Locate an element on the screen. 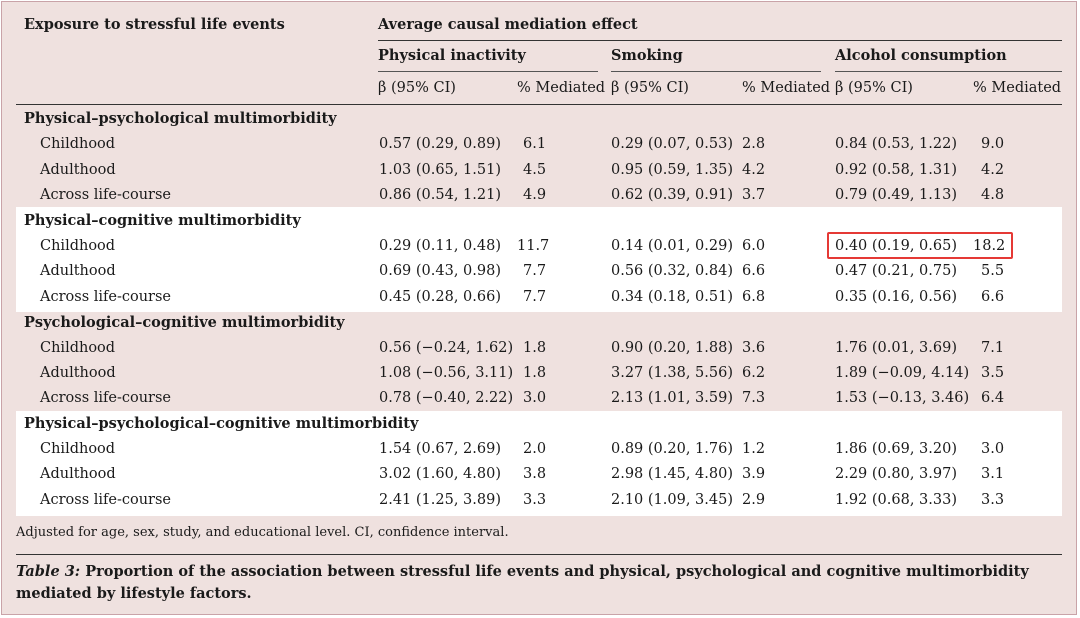 This screenshot has width=1080, height=618. cell-beta: 1.08 (−0.56, 3.11) is located at coordinates (446, 373).